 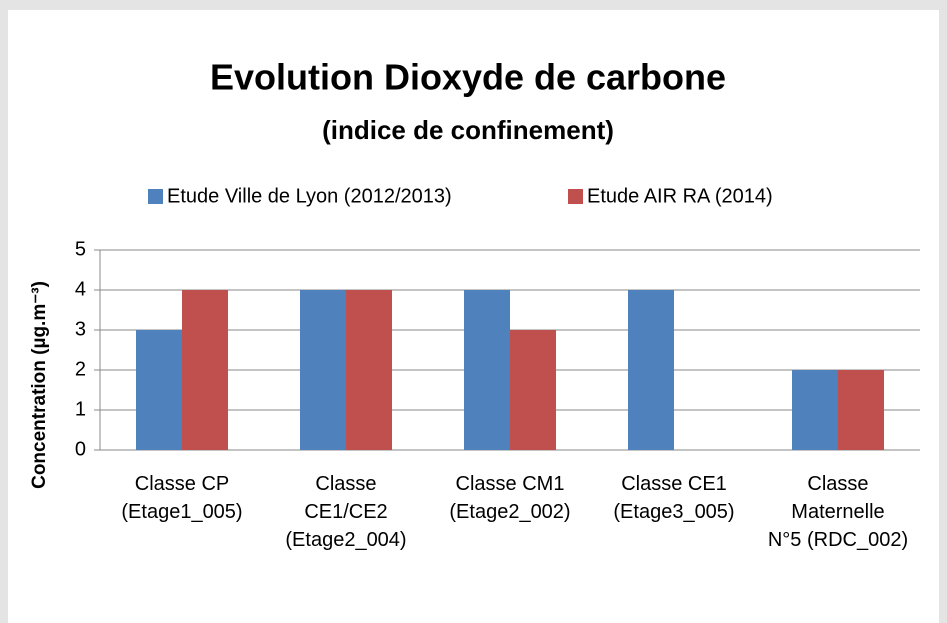 What do you see at coordinates (838, 512) in the screenshot?
I see `x-tick-label: Classe Maternelle N°5 (RDC_002)` at bounding box center [838, 512].